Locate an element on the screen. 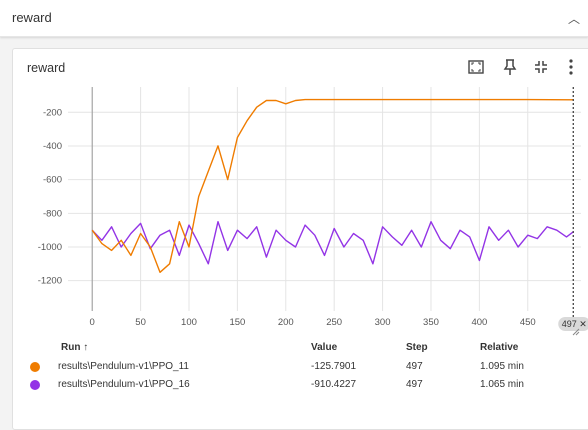 The width and height of the screenshot is (588, 430). card-title: reward is located at coordinates (46, 68).